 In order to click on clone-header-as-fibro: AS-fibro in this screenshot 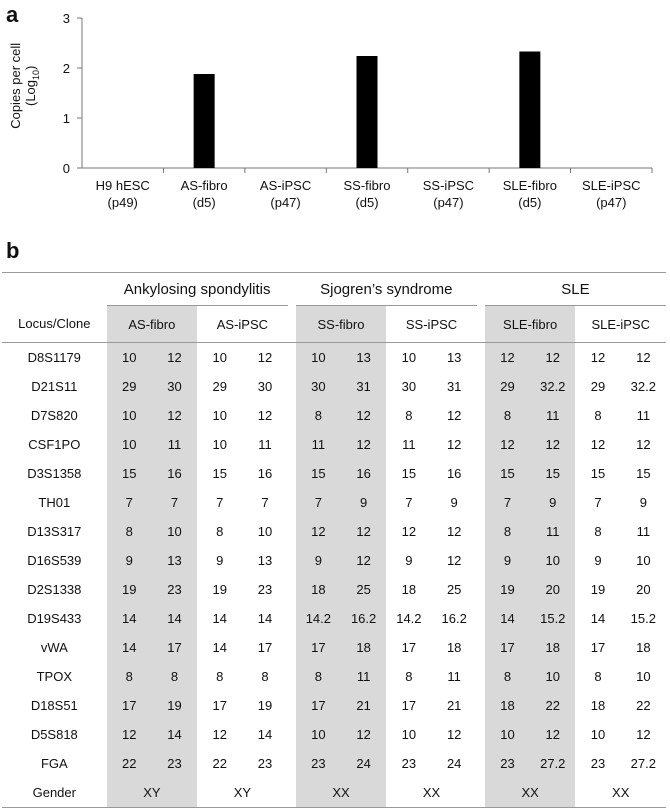, I will do `click(152, 324)`.